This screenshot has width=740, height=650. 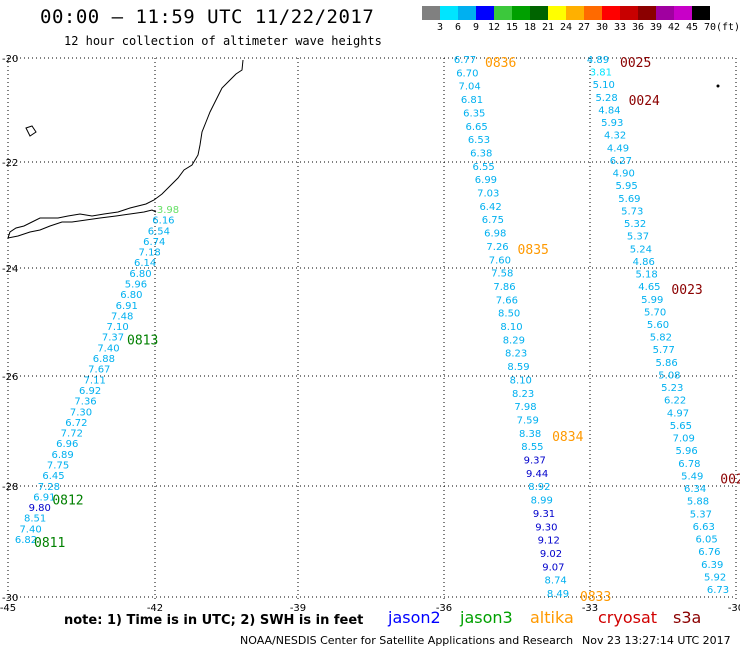 I want to click on wave-height-value: 6.98, so click(x=495, y=234).